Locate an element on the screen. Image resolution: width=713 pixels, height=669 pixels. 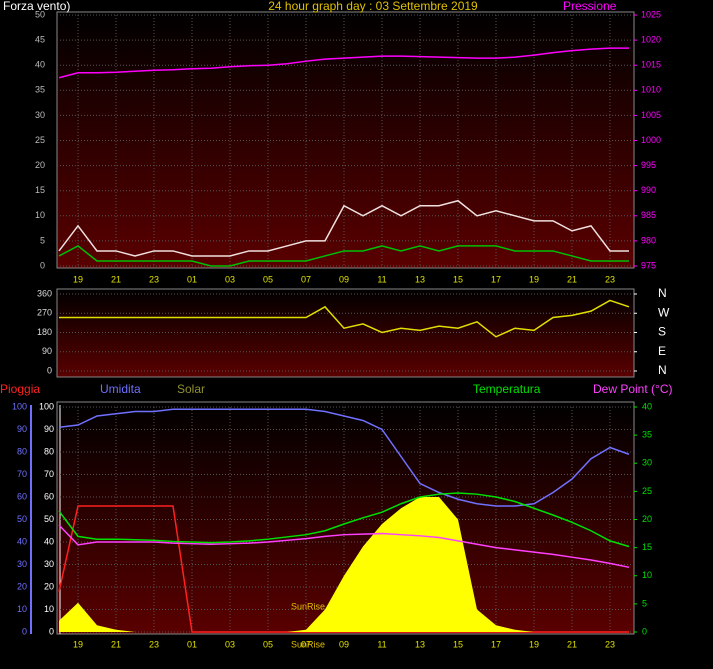
y-tick-label: 270 is located at coordinates (44, 313).